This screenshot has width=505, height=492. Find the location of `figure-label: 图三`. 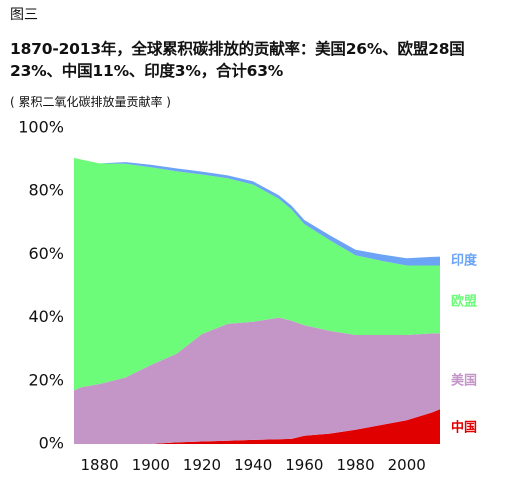

figure-label: 图三 is located at coordinates (24, 15).